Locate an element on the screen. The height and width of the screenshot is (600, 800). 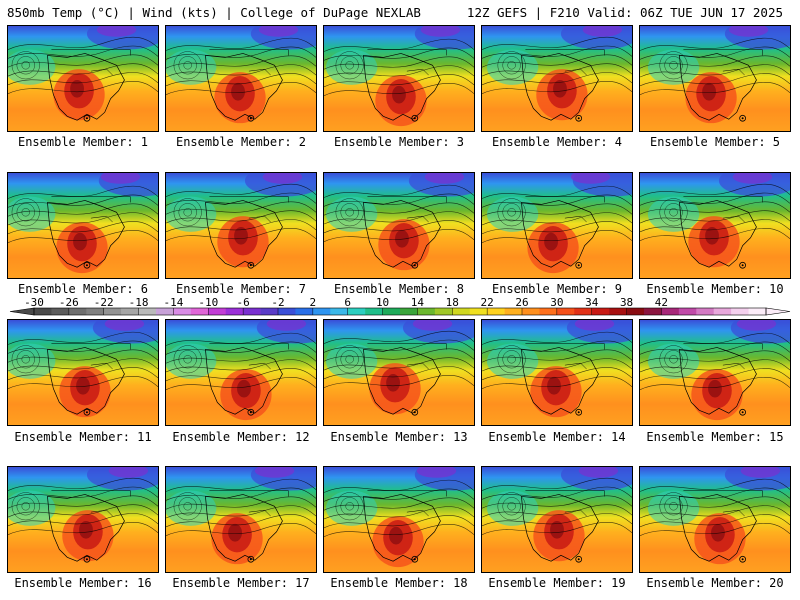
colorbar-tick-label: 10 is located at coordinates (382, 303).